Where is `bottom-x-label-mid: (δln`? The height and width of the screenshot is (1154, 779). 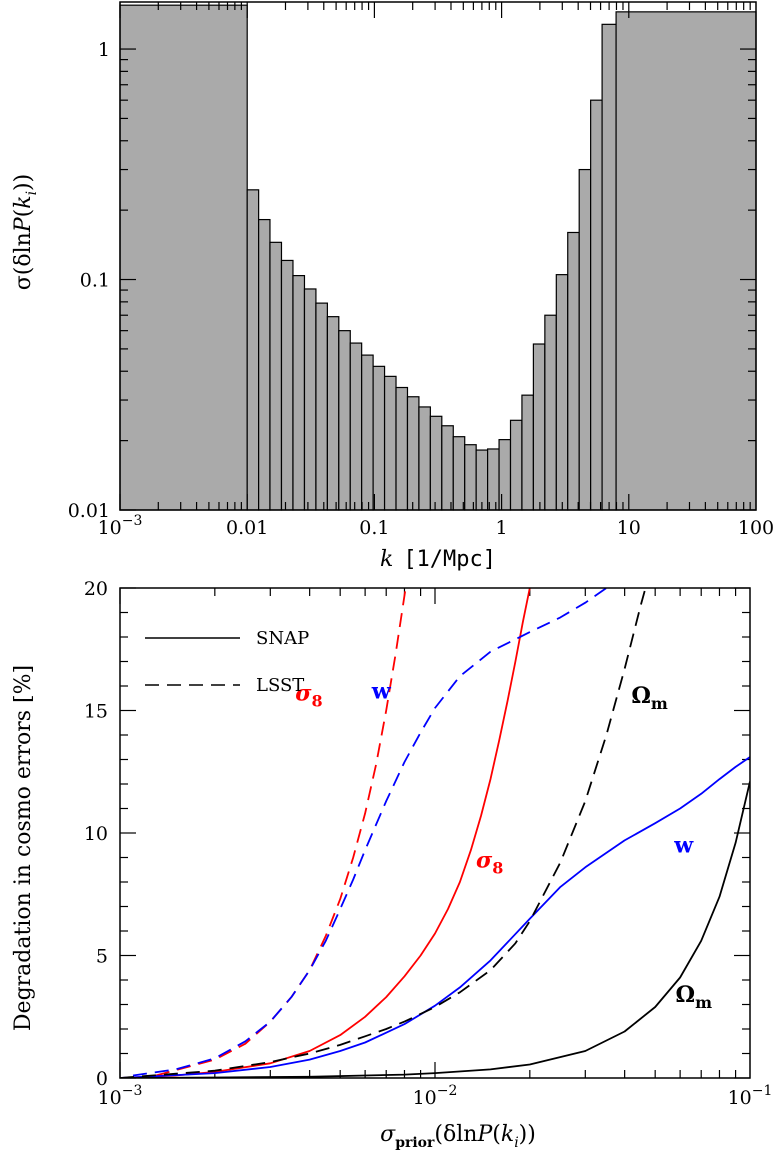 bottom-x-label-mid: (δln is located at coordinates (455, 1134).